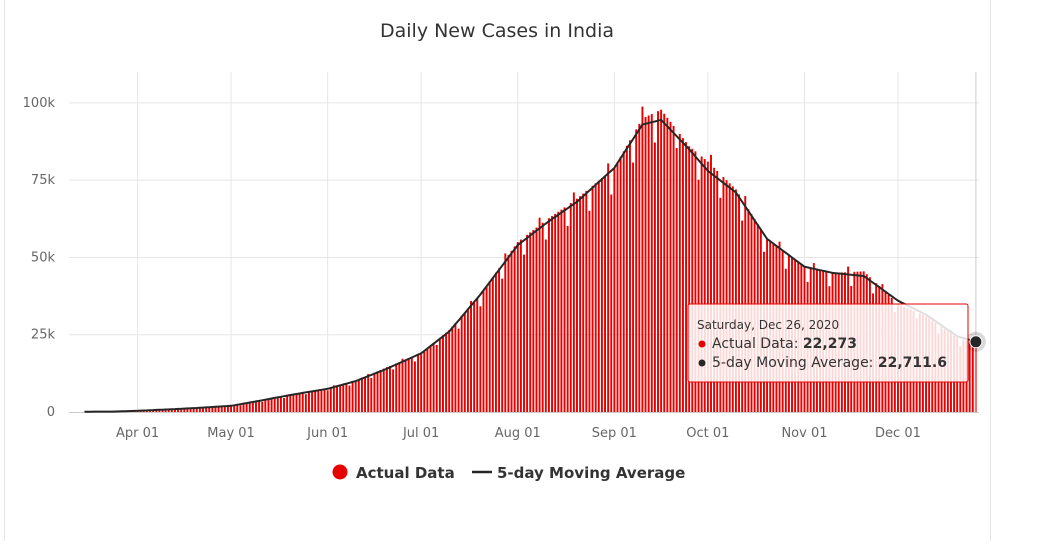  I want to click on hover-point, so click(976, 342).